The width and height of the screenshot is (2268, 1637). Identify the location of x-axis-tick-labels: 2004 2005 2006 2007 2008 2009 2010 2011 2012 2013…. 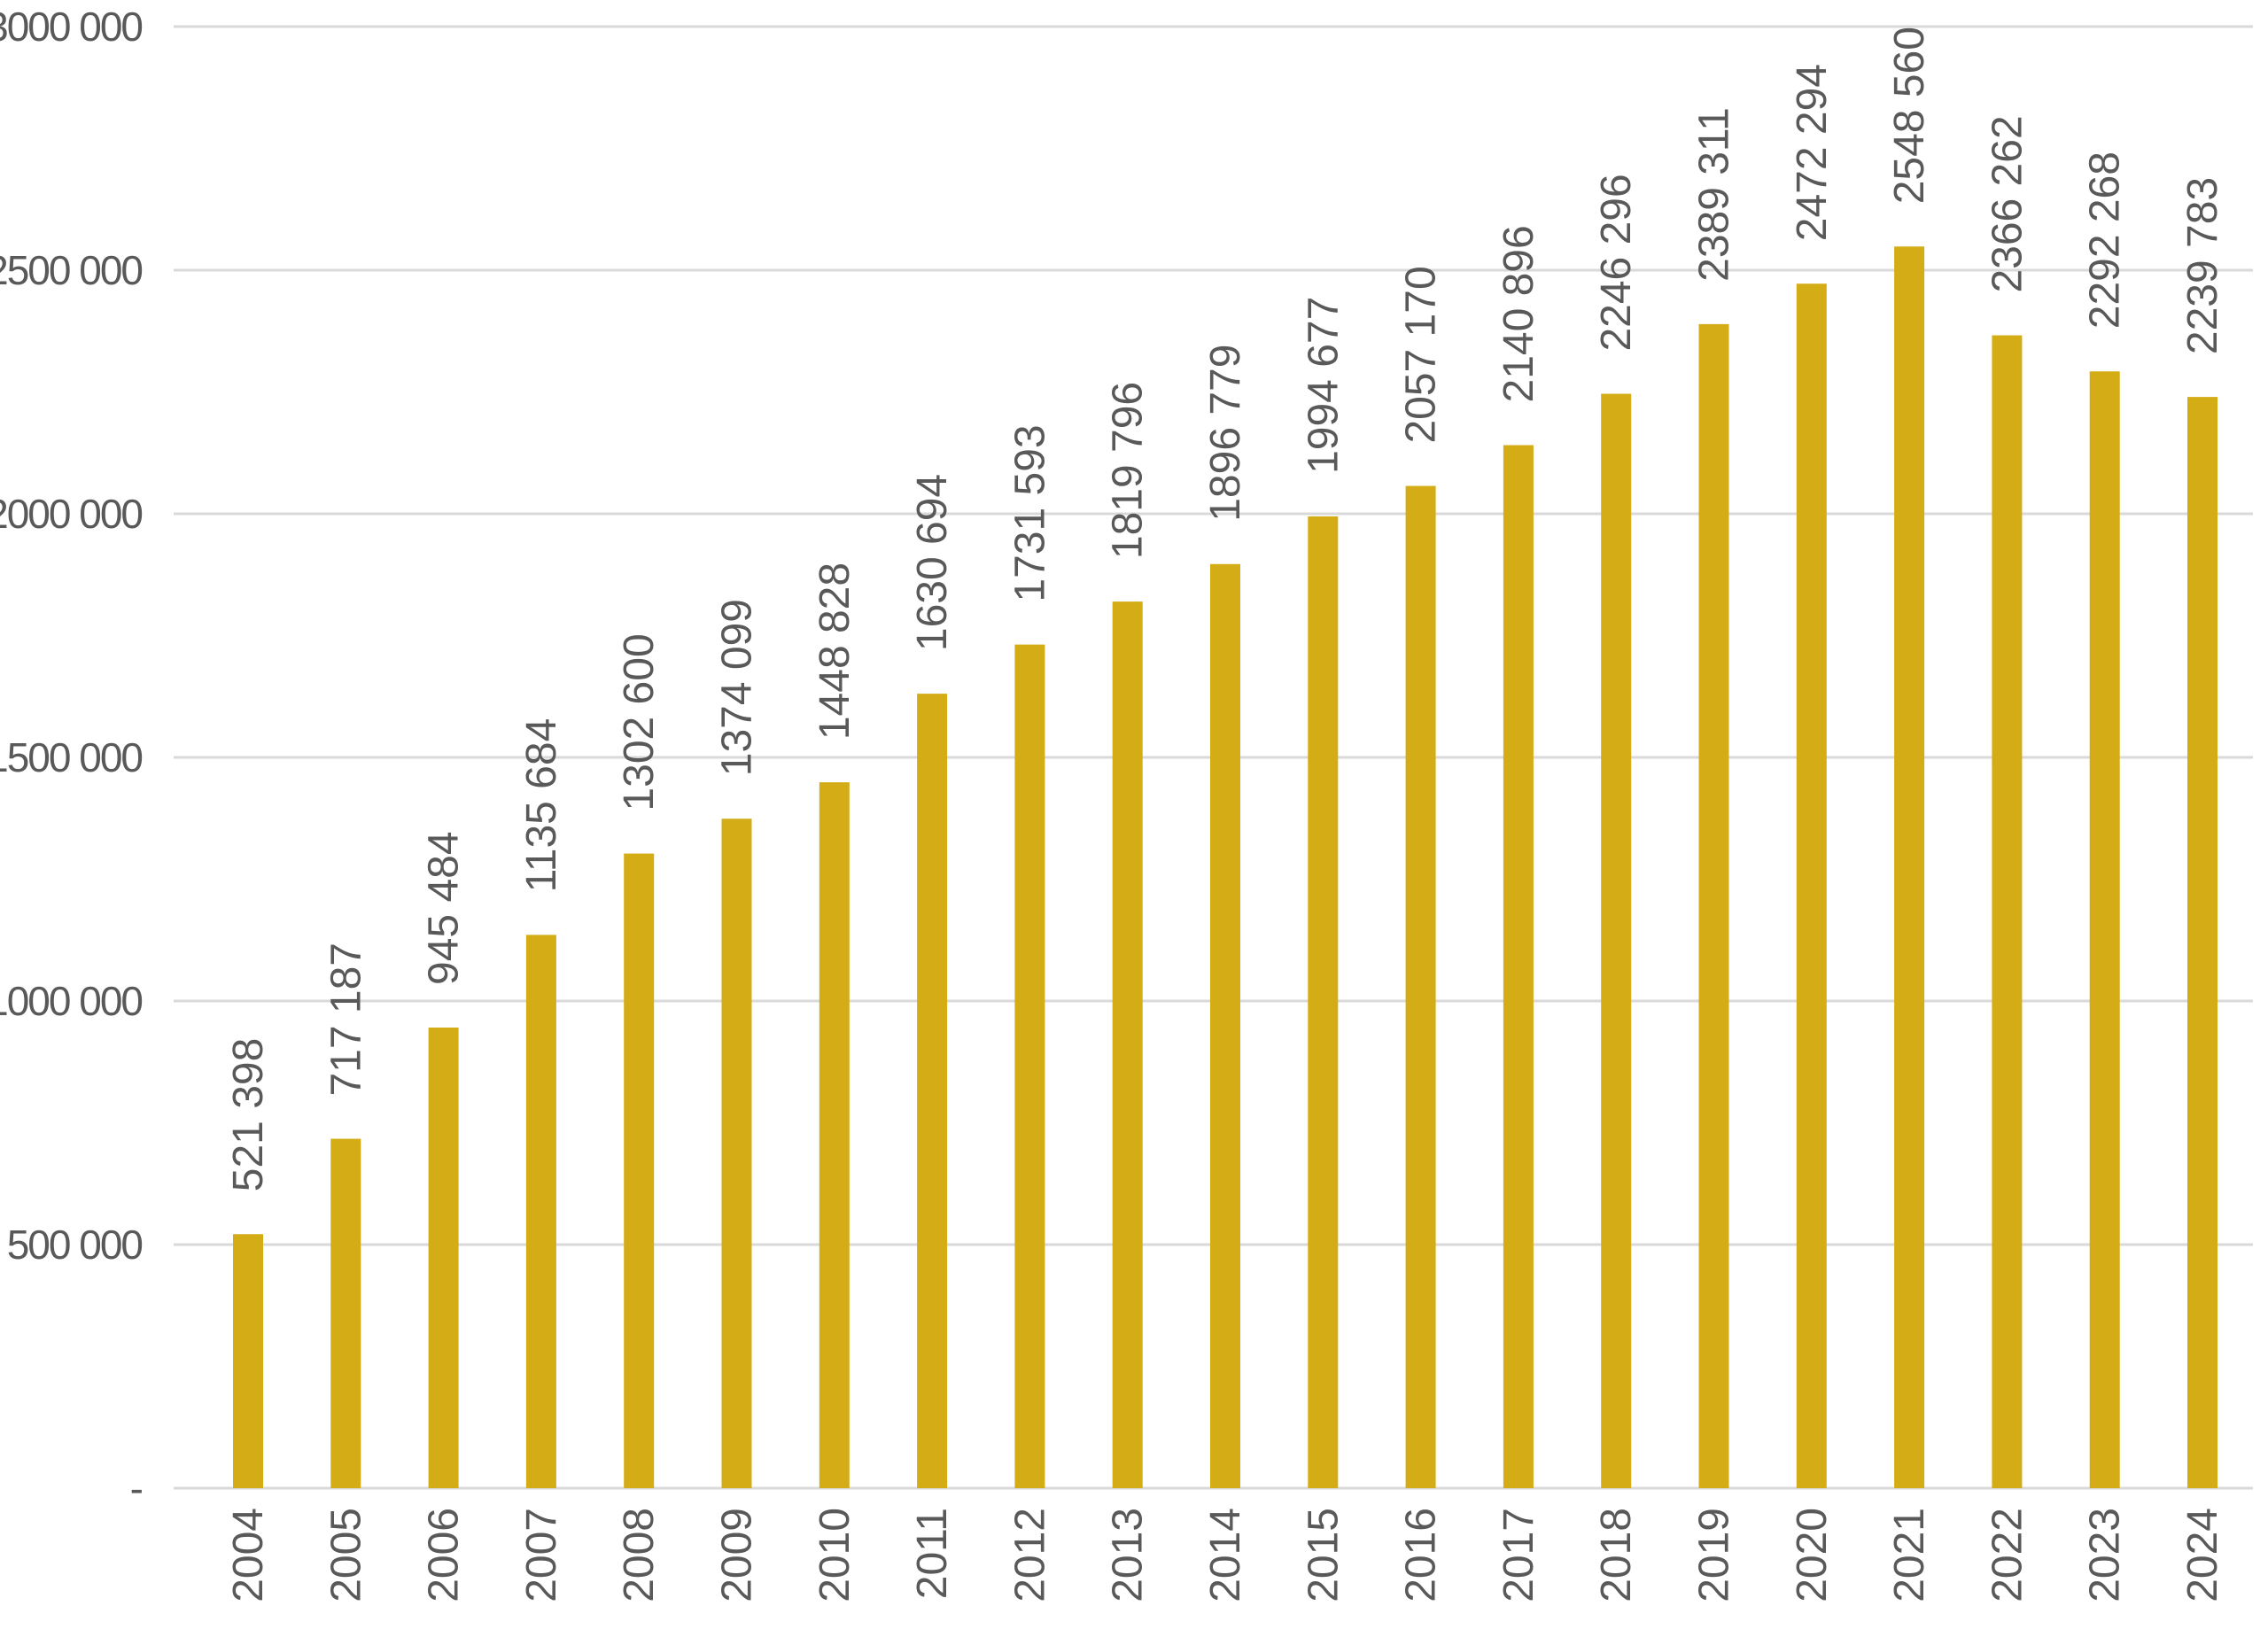
(1225, 1555).